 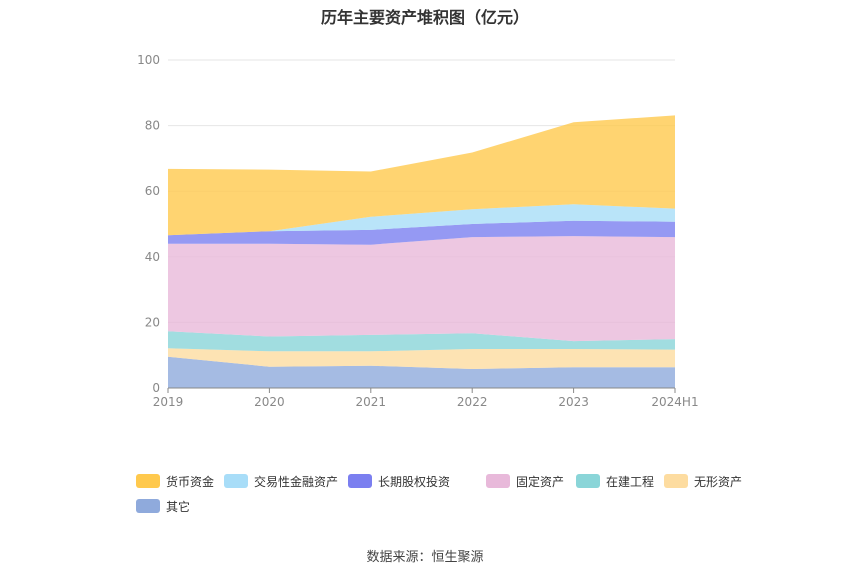 What do you see at coordinates (148, 60) in the screenshot?
I see `y-tick-label: 100` at bounding box center [148, 60].